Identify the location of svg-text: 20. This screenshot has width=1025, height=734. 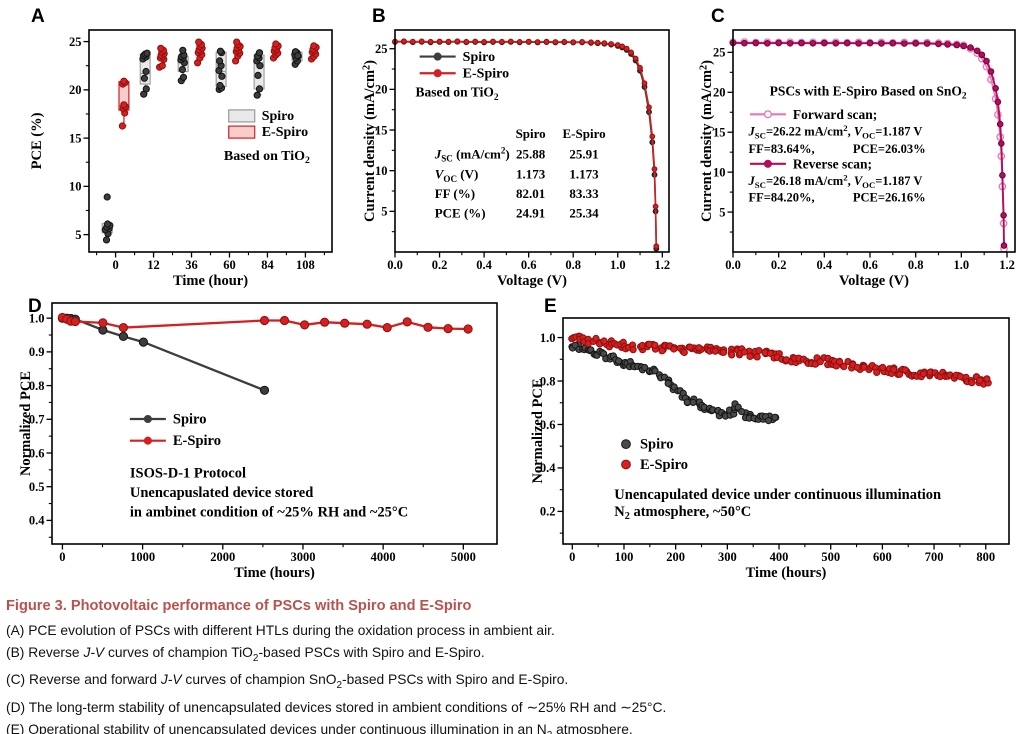
(381, 90).